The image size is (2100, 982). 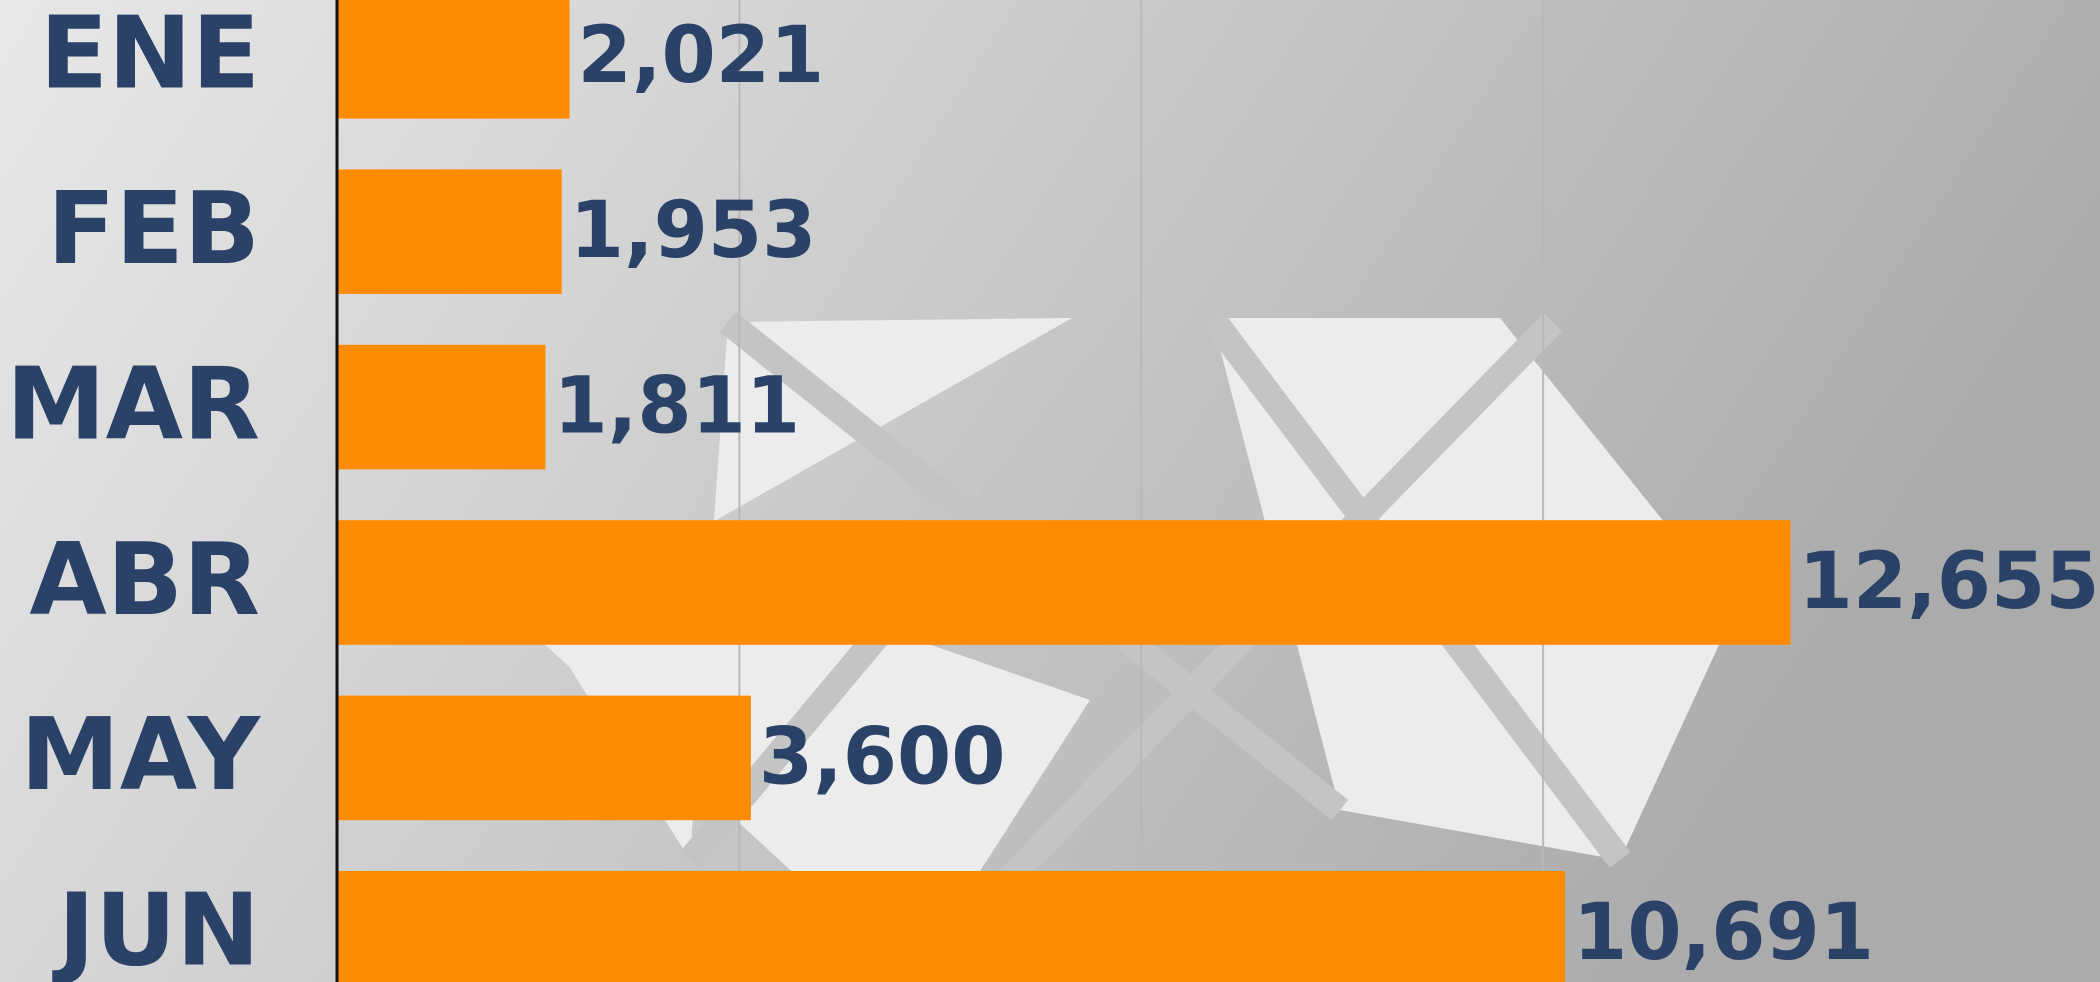 What do you see at coordinates (140, 754) in the screenshot?
I see `category-label: MAY` at bounding box center [140, 754].